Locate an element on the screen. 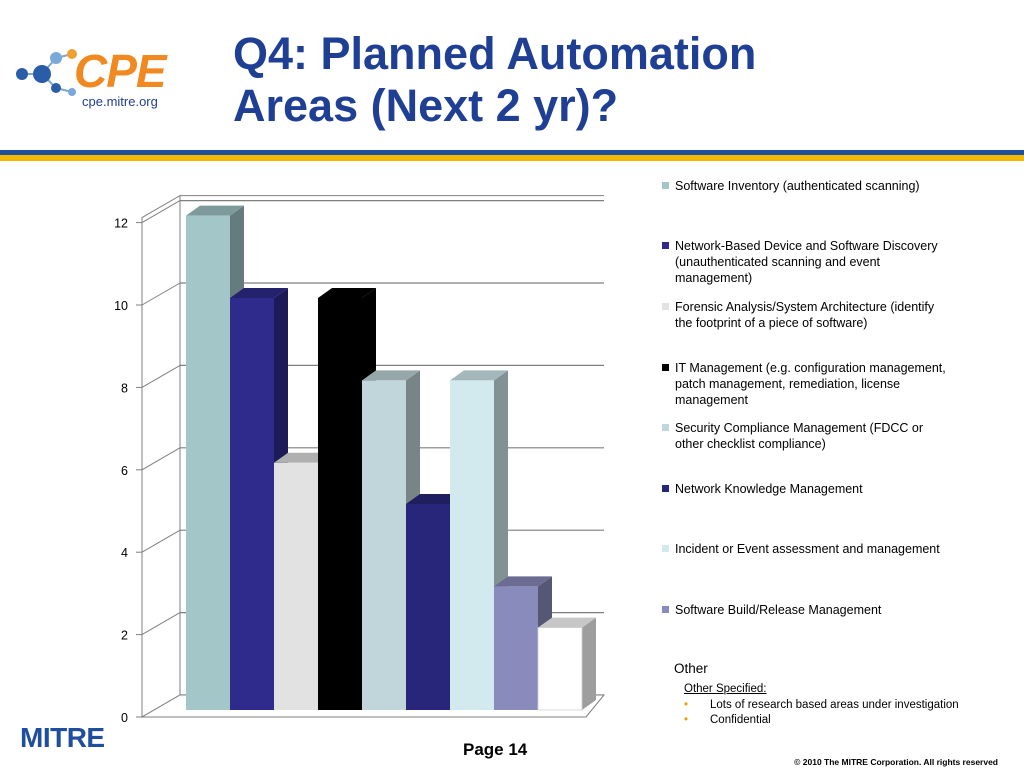 Image resolution: width=1024 pixels, height=768 pixels. cpe-logo: CPE cpe.mitre.org is located at coordinates (107, 80).